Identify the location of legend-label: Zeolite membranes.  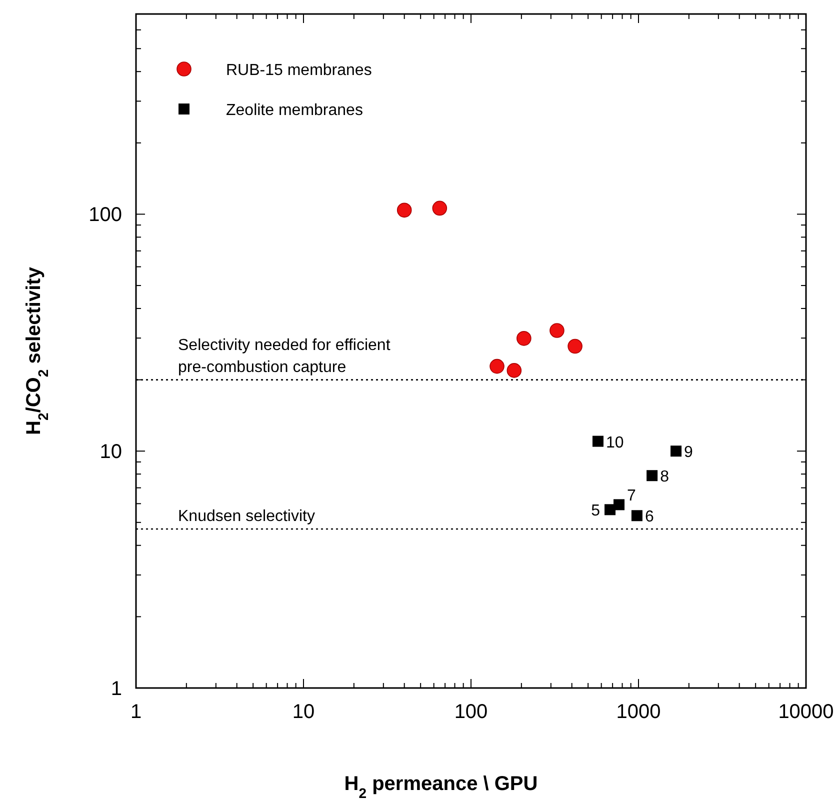
(294, 110).